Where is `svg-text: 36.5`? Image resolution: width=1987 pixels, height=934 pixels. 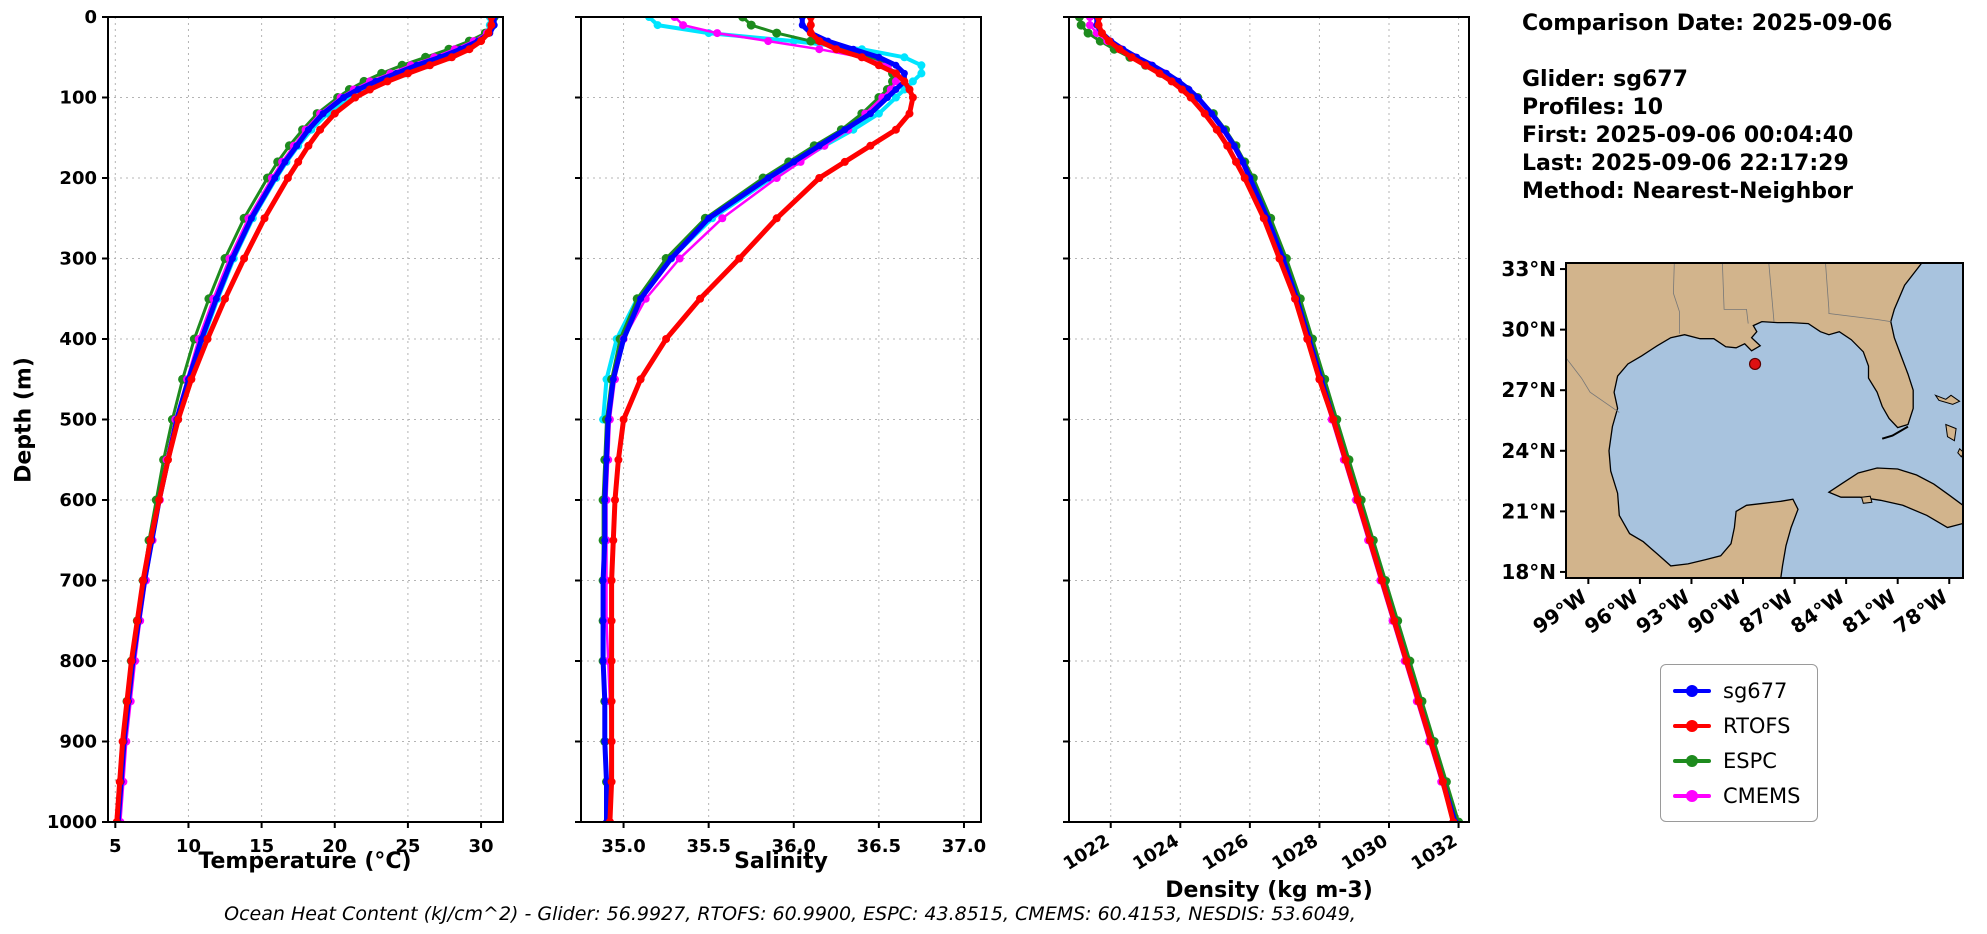
svg-text: 36.5 is located at coordinates (879, 846).